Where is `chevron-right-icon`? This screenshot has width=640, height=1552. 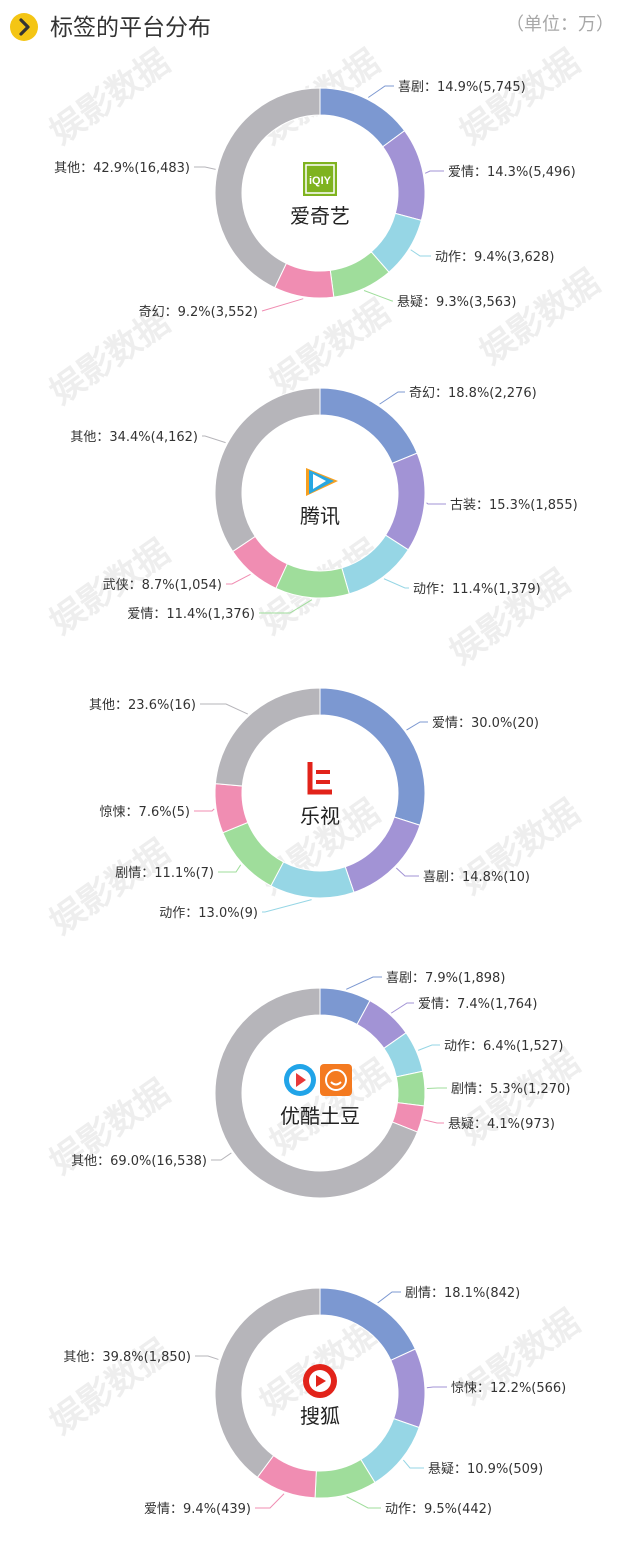
chevron-right-icon is located at coordinates (24, 27).